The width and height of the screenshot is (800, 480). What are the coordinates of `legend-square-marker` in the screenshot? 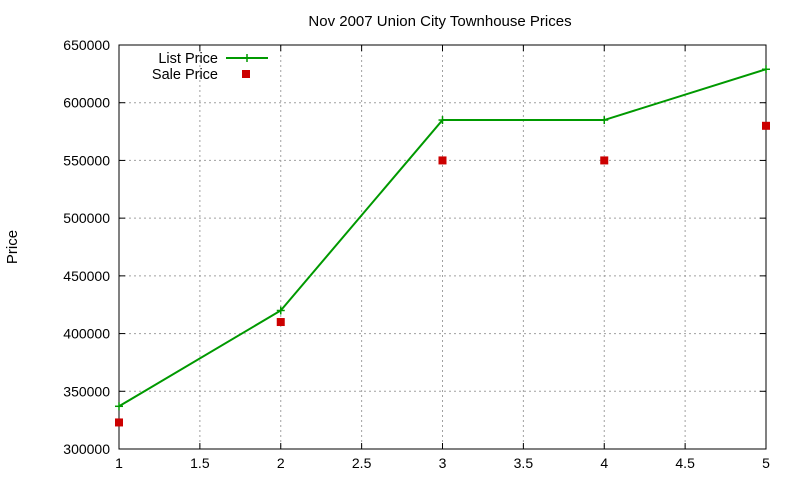 It's located at (246, 74).